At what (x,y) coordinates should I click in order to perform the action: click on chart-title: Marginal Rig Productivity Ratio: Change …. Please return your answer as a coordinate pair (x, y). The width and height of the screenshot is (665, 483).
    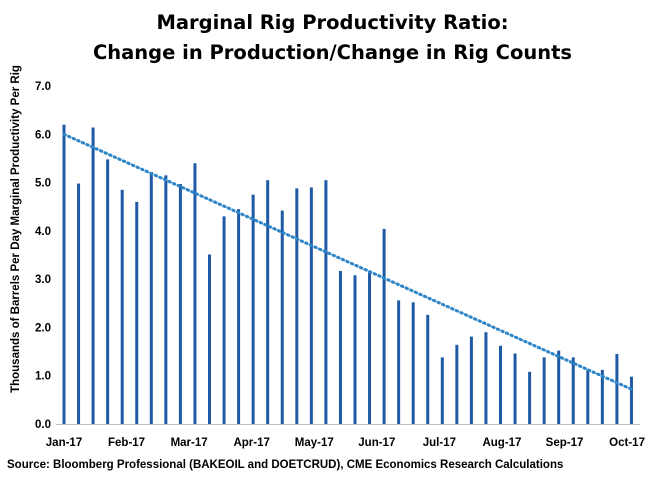
    Looking at the image, I should click on (332, 38).